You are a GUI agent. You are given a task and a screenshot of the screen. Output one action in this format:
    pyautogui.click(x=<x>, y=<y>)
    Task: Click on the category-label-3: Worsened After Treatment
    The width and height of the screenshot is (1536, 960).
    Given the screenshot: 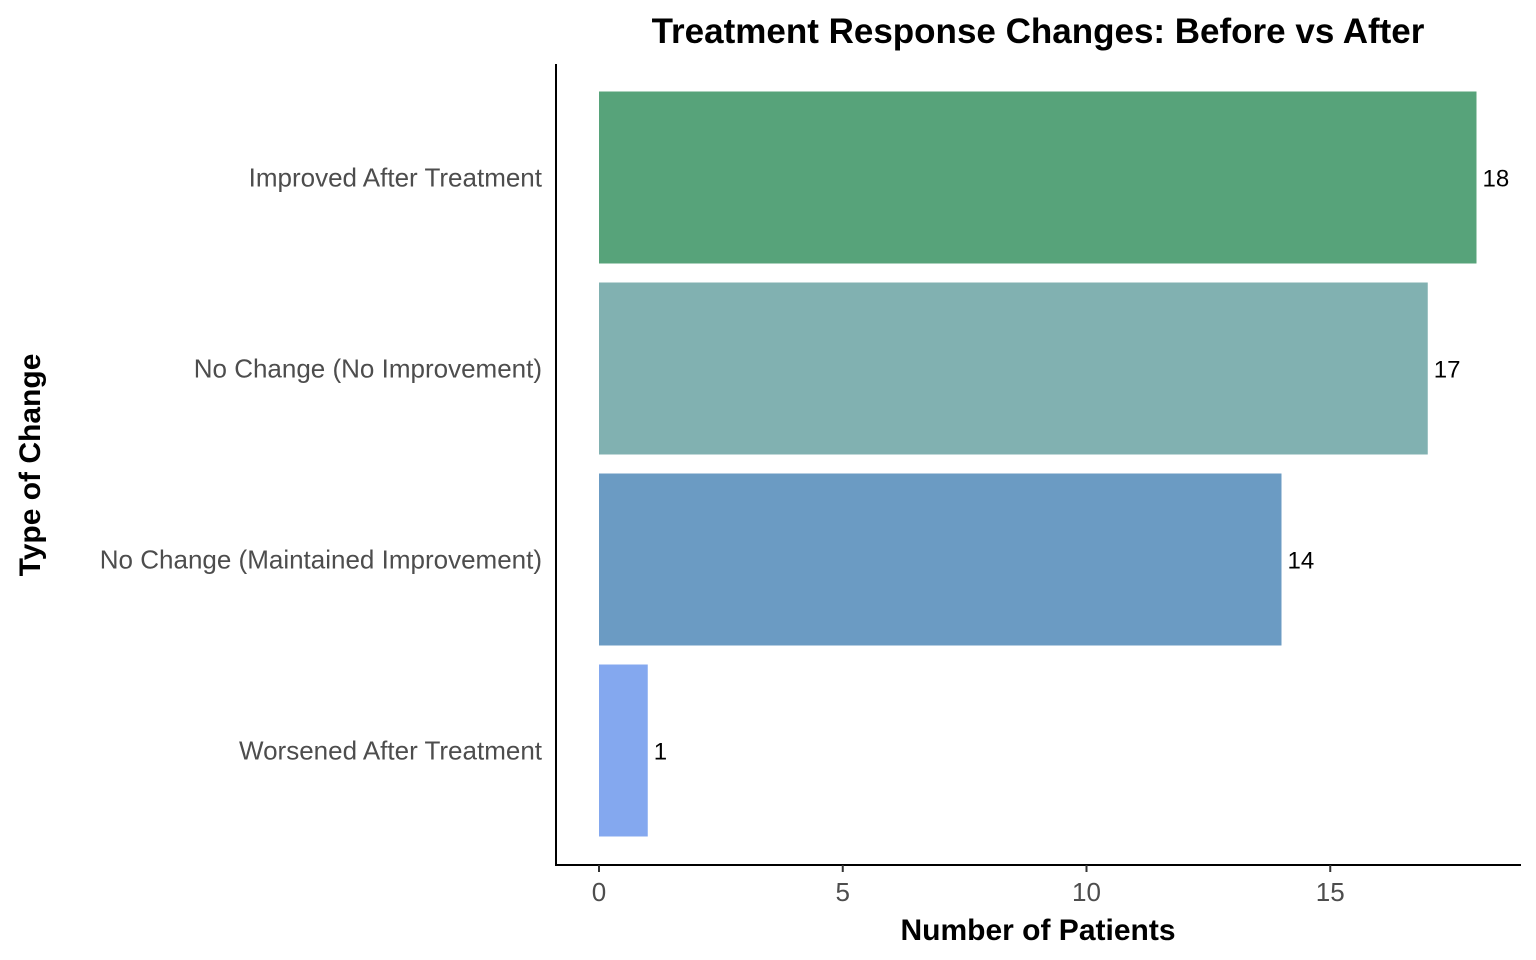 What is the action you would take?
    pyautogui.click(x=391, y=751)
    